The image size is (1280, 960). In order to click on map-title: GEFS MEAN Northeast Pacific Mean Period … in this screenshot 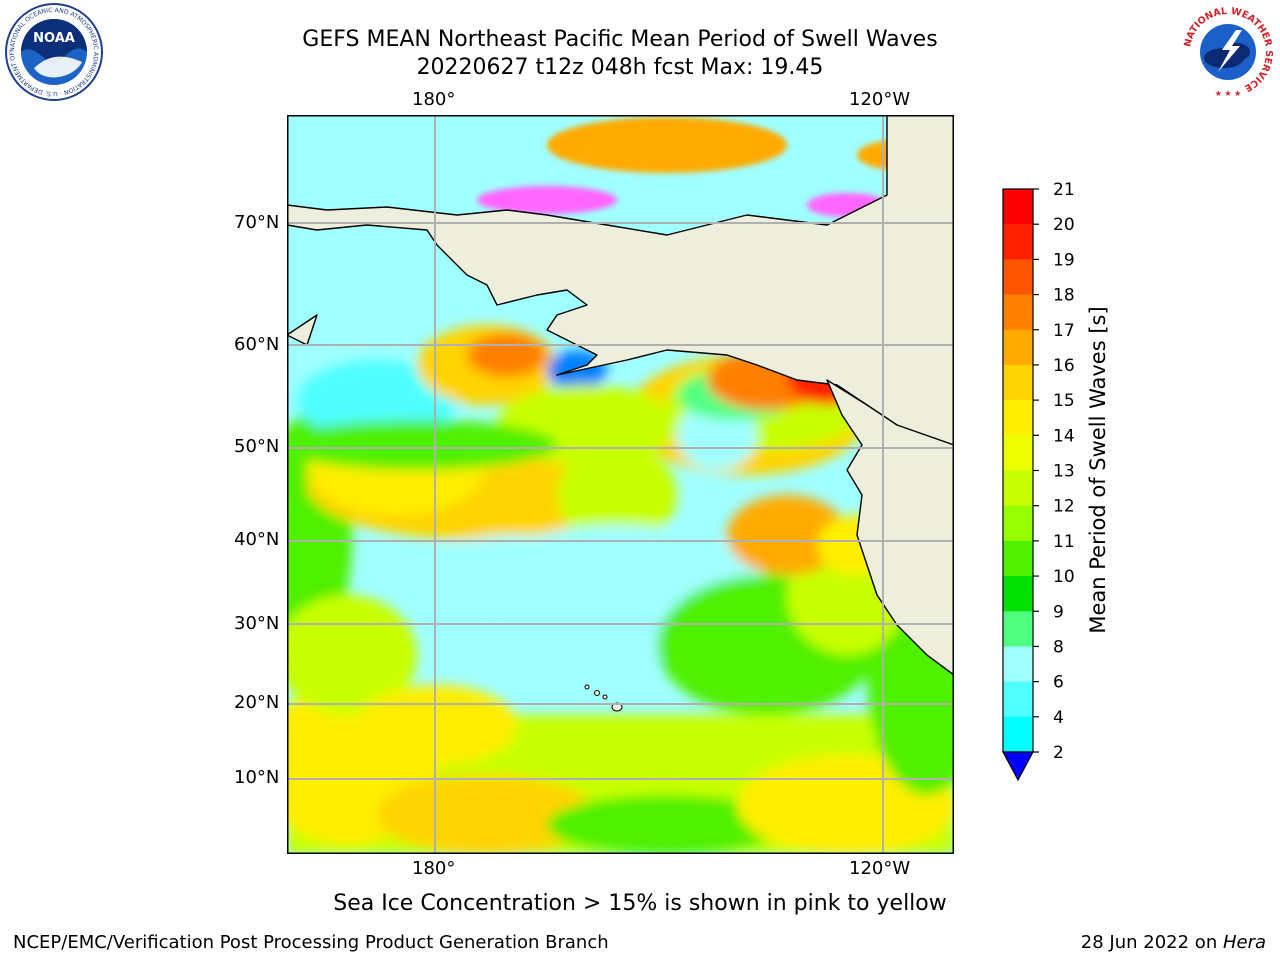, I will do `click(620, 39)`.